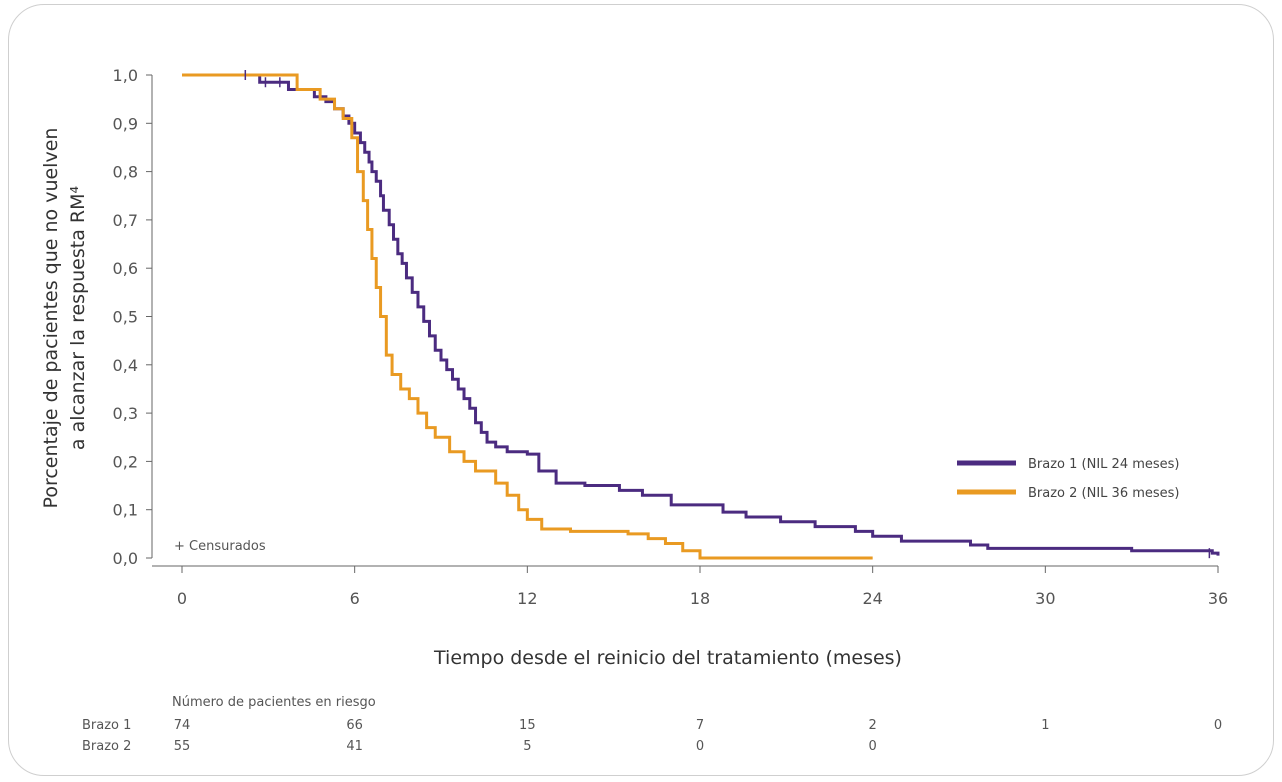 This screenshot has width=1282, height=782. What do you see at coordinates (690, 586) in the screenshot?
I see `x-axis: 0 6 12 18 24 30 36` at bounding box center [690, 586].